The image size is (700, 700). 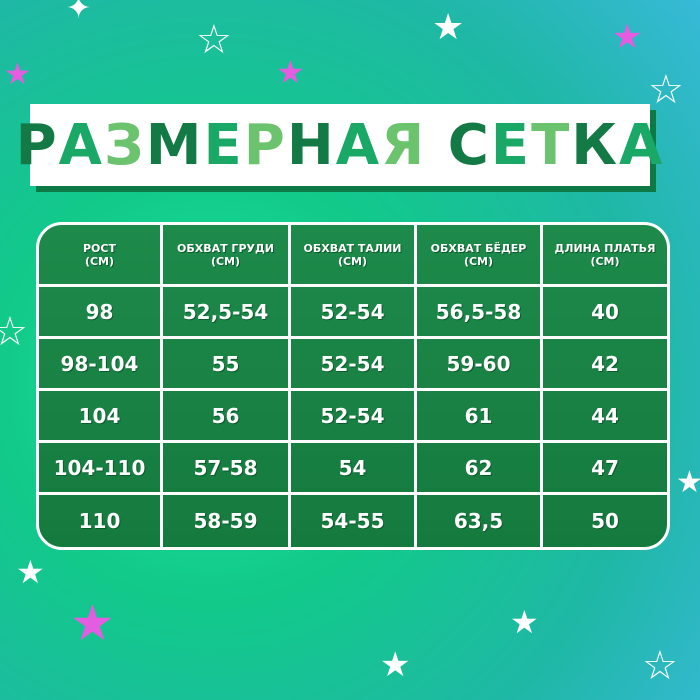 I want to click on table-cell: 59-60, so click(x=480, y=365).